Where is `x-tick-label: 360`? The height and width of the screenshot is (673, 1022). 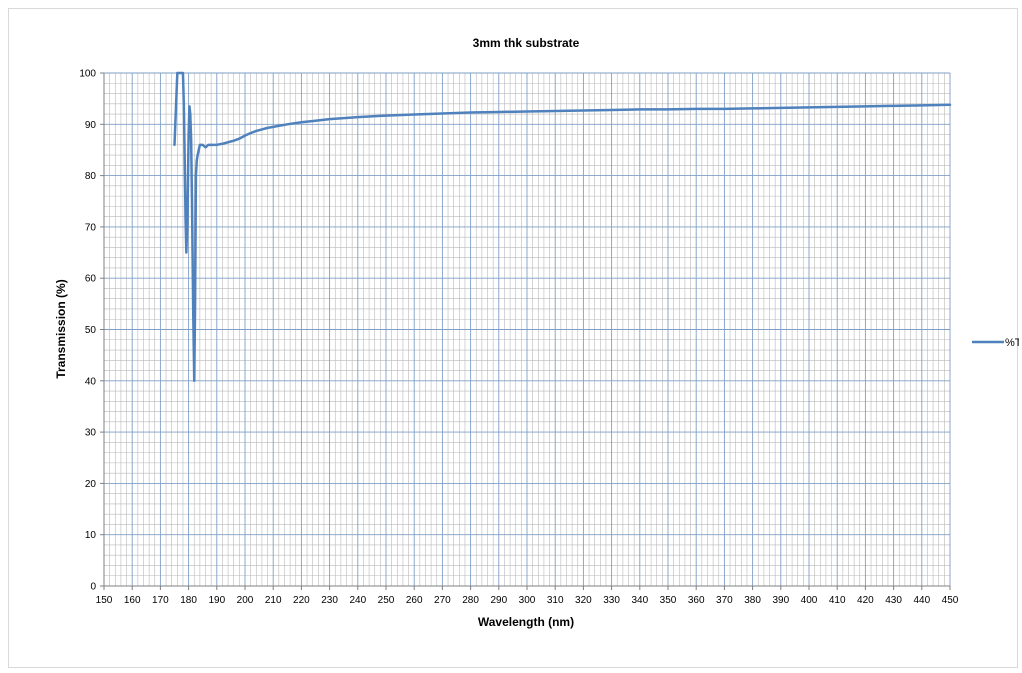
x-tick-label: 360 is located at coordinates (696, 600).